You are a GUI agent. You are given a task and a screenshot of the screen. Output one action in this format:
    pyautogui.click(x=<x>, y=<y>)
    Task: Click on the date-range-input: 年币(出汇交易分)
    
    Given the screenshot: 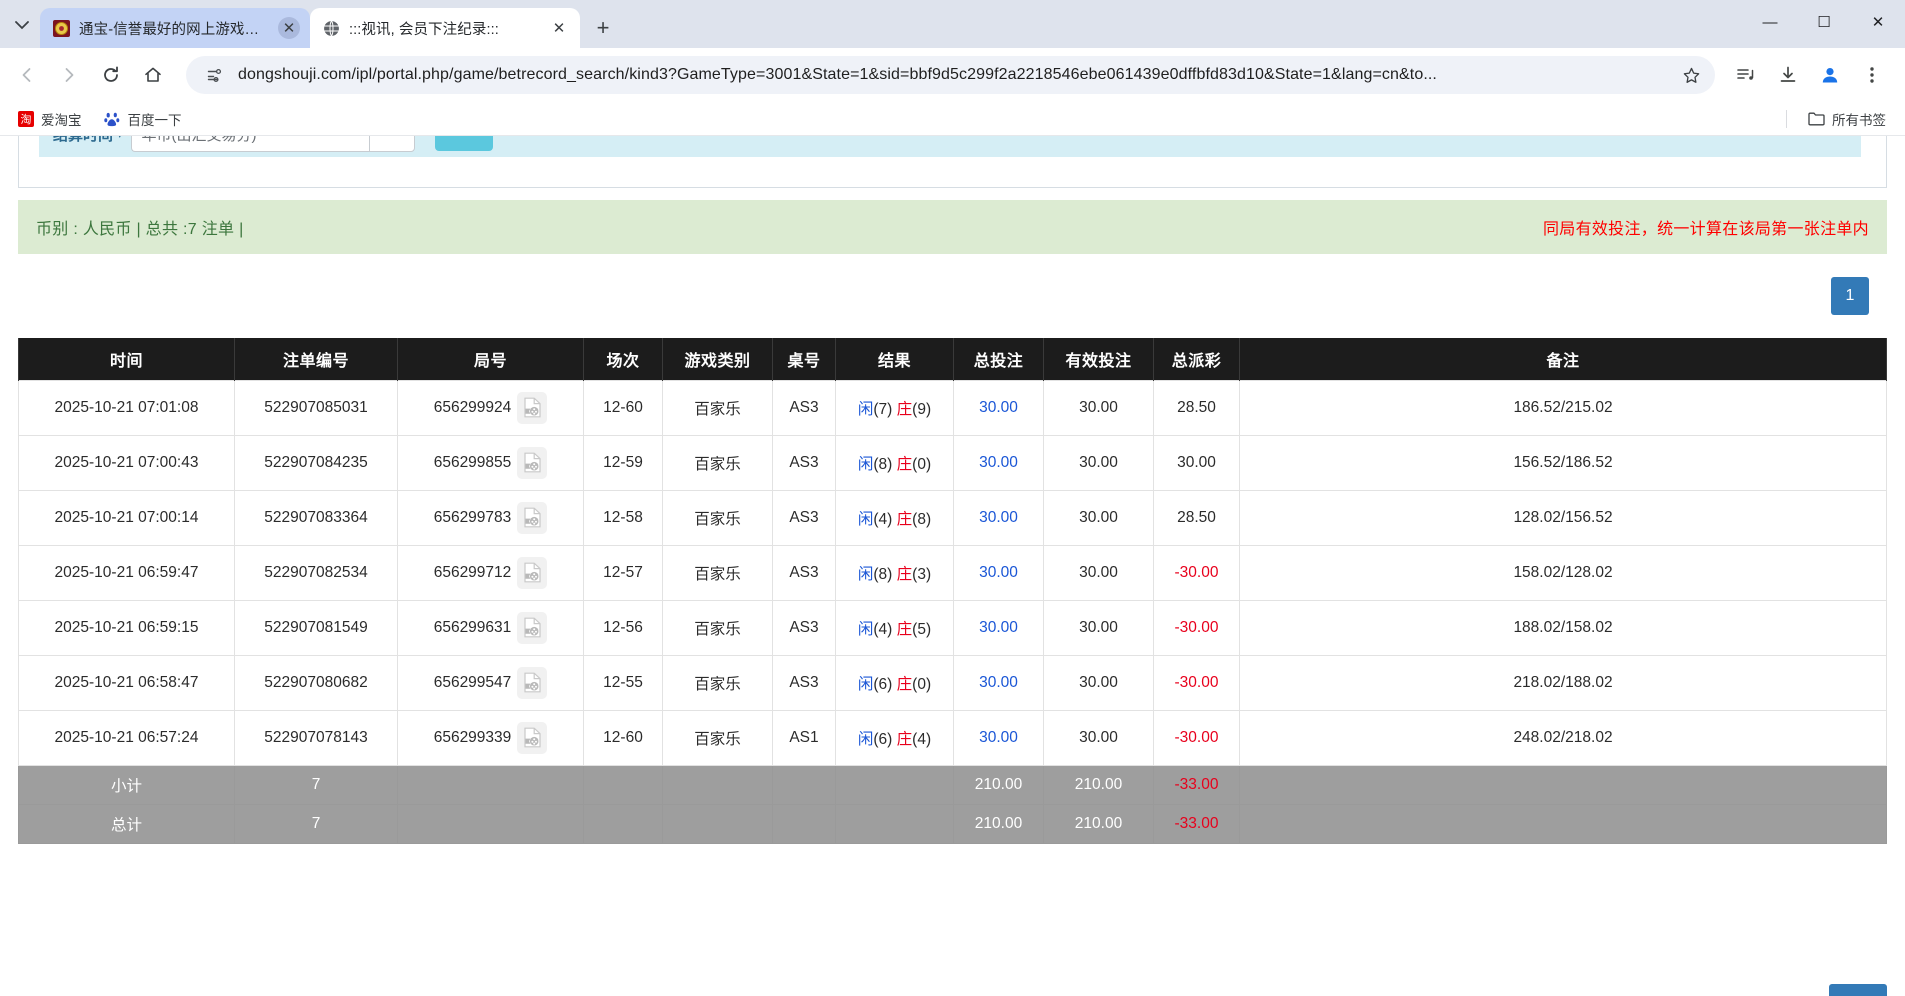 What is the action you would take?
    pyautogui.click(x=249, y=144)
    